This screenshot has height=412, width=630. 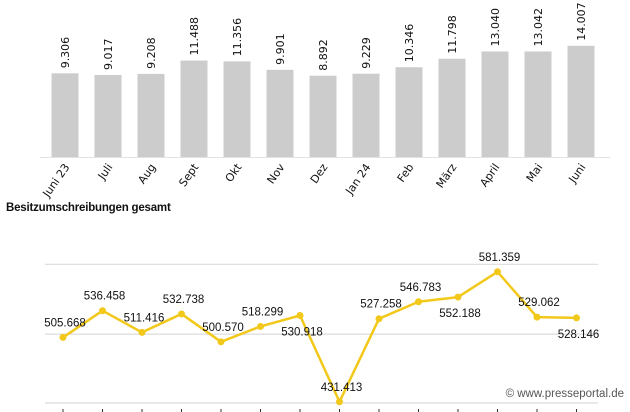 What do you see at coordinates (263, 312) in the screenshot?
I see `data-label: 518.299` at bounding box center [263, 312].